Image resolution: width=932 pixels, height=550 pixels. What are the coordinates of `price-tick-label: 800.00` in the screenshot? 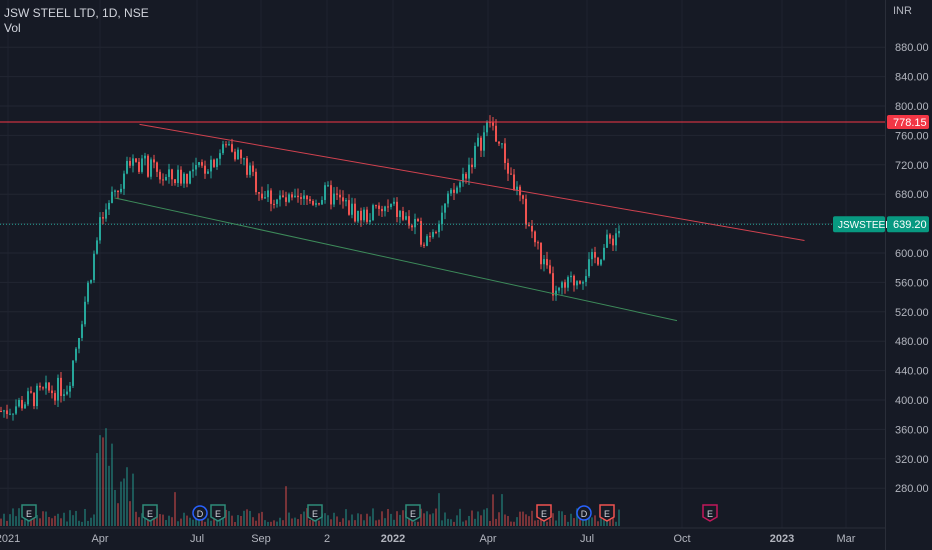 It's located at (912, 107).